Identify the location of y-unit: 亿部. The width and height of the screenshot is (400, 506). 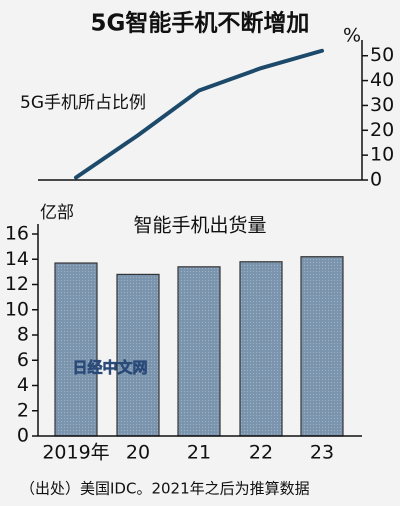
(57, 213).